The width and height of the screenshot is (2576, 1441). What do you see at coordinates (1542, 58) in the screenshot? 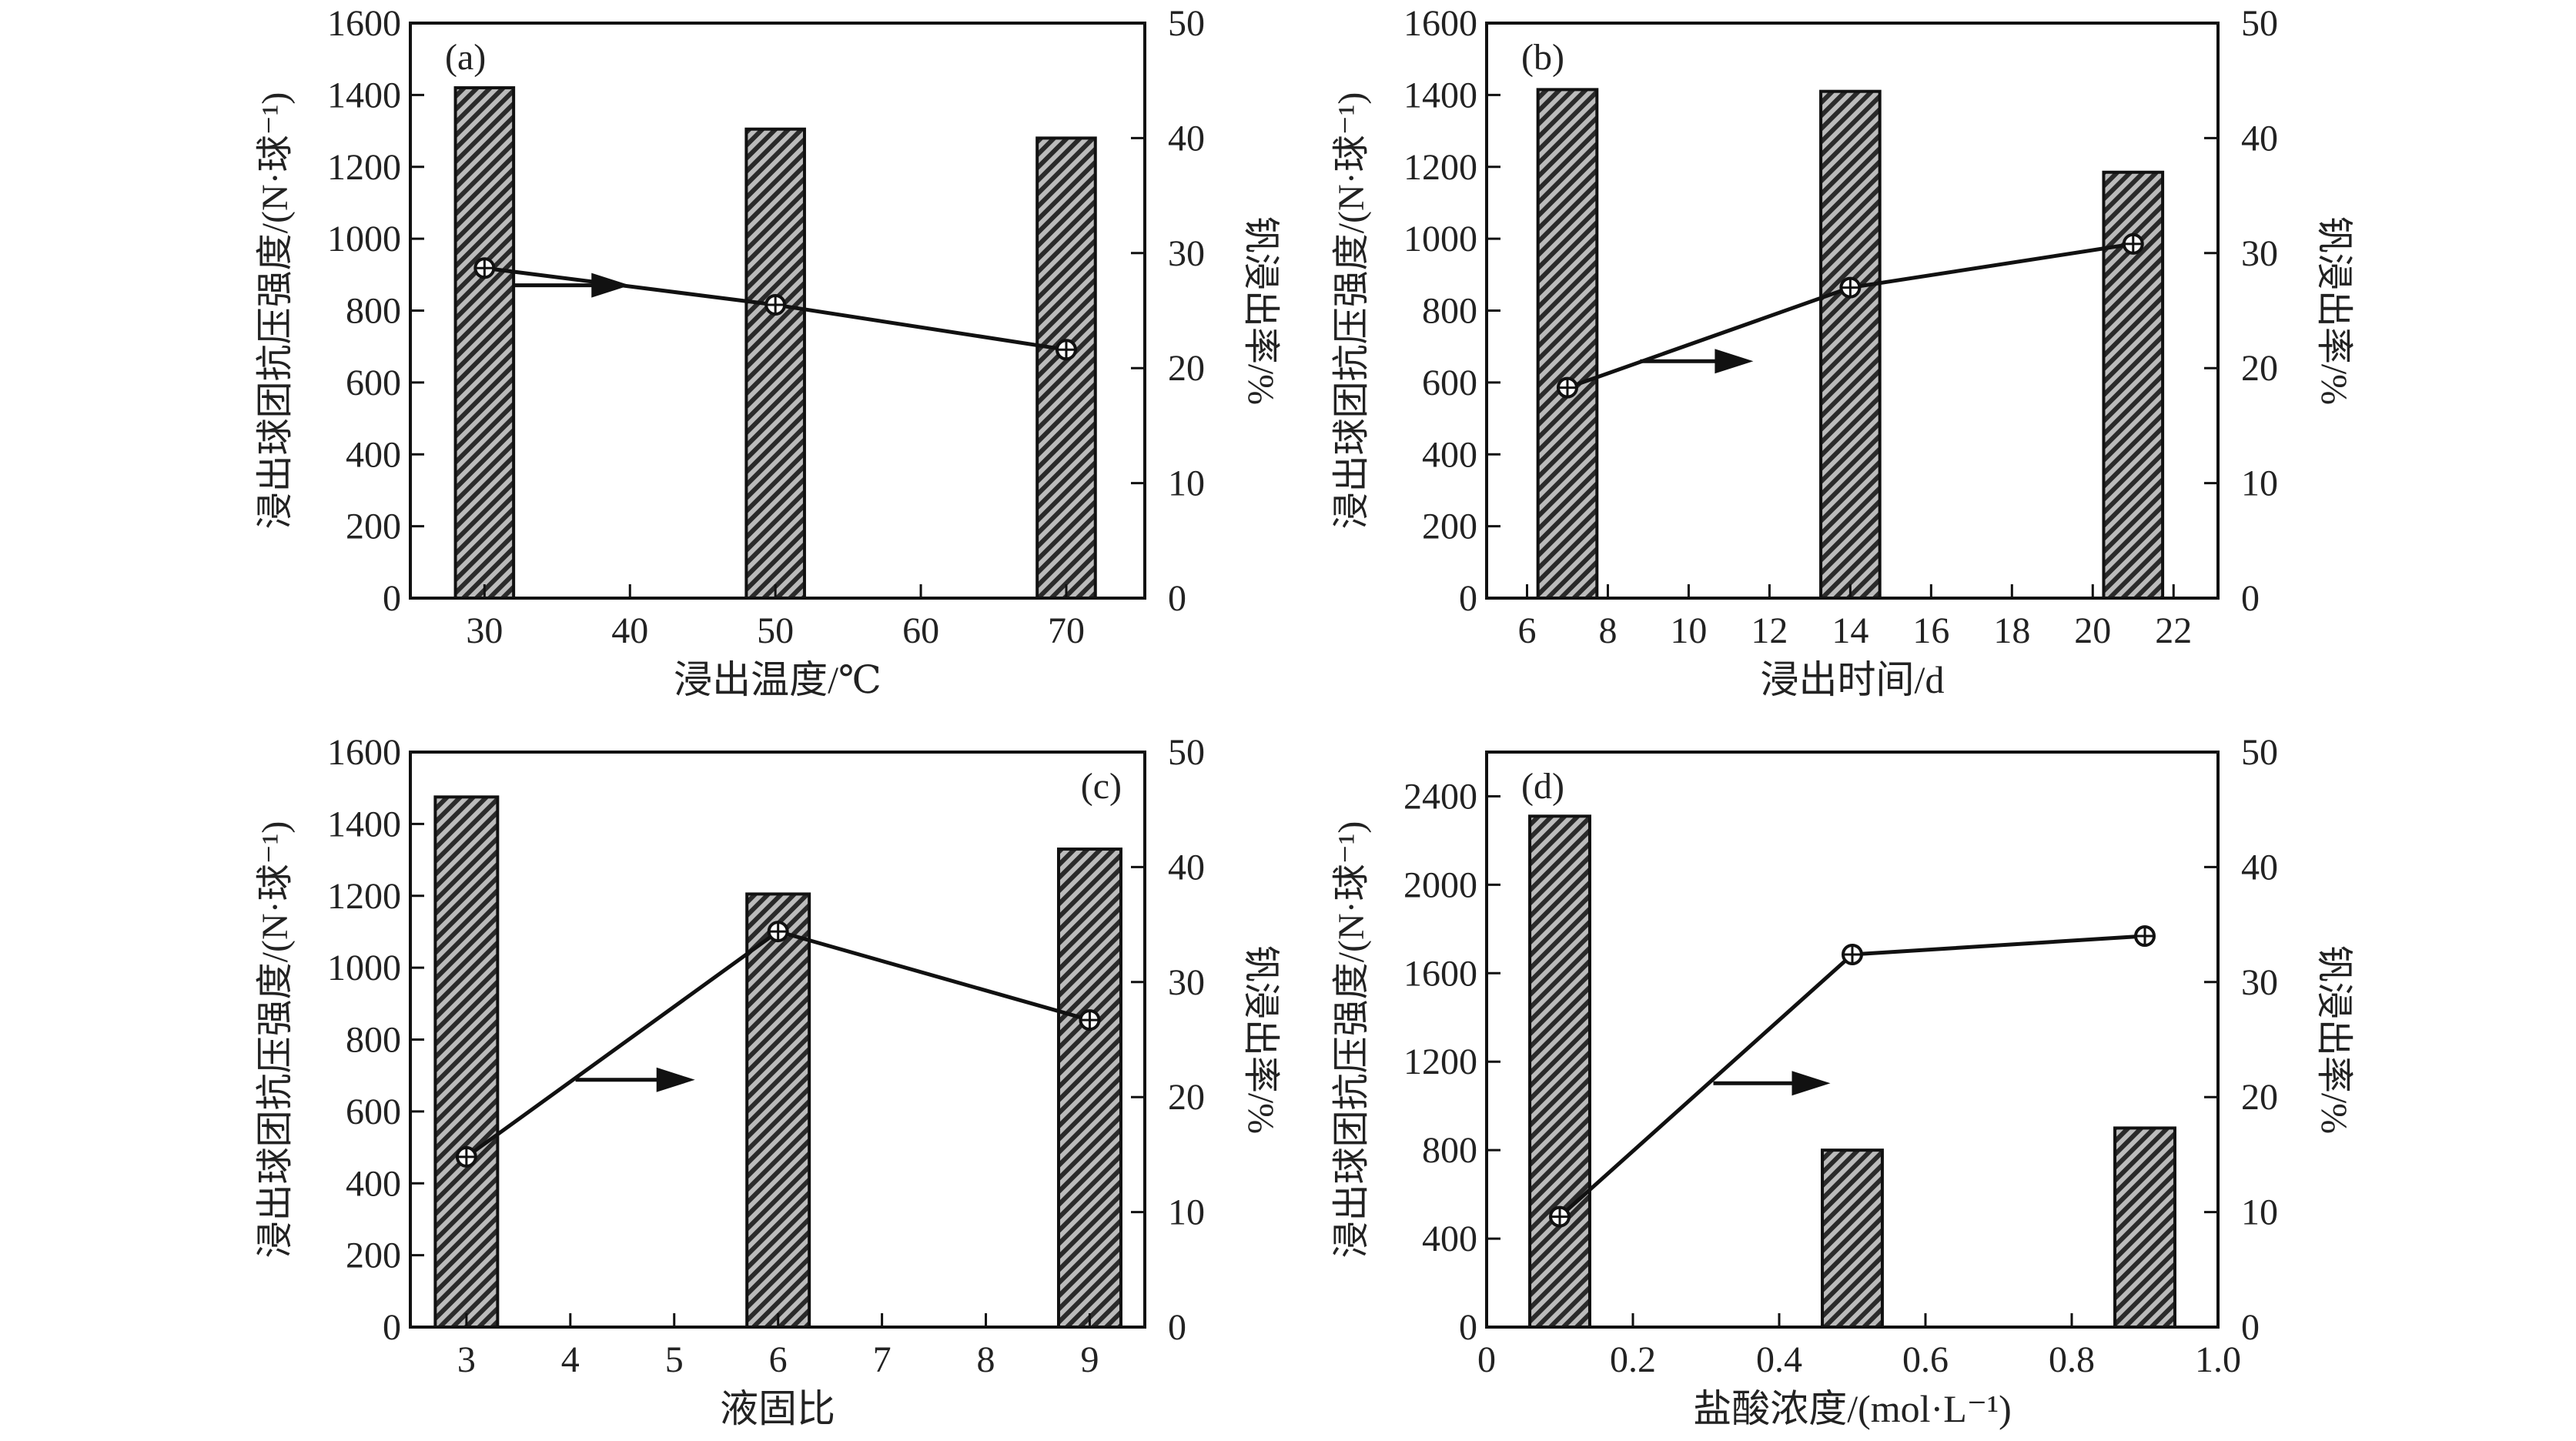
I see `panel-label: (b)` at bounding box center [1542, 58].